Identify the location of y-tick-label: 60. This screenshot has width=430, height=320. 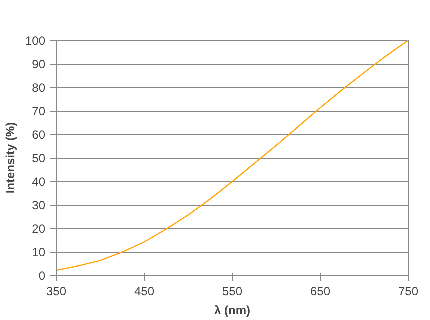
(39, 135).